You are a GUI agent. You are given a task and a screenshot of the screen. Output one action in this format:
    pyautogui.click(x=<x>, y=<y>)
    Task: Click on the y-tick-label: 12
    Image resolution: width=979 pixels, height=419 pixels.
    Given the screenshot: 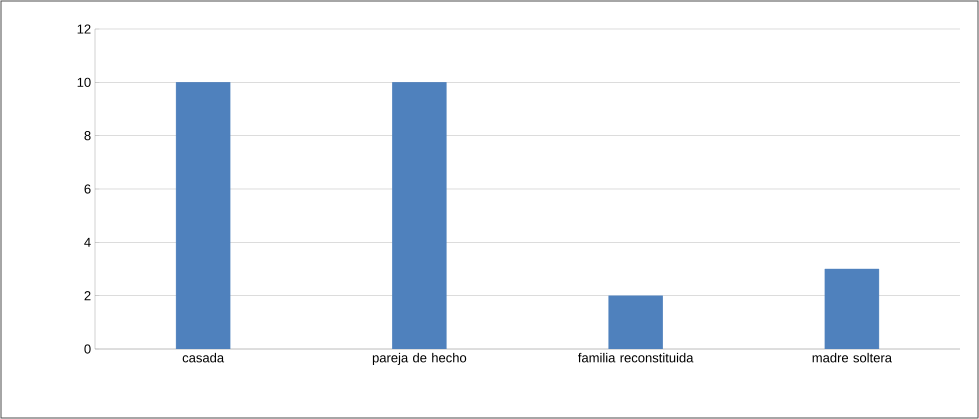 What is the action you would take?
    pyautogui.click(x=84, y=29)
    